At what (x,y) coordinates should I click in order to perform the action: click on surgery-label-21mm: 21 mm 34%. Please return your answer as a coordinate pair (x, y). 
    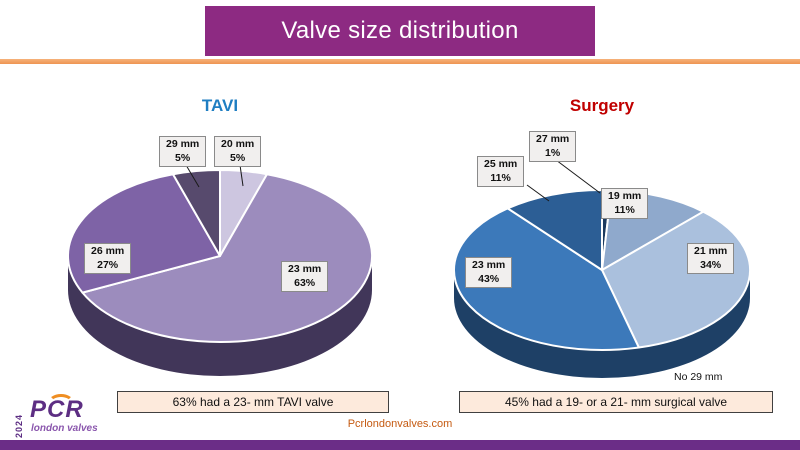
    Looking at the image, I should click on (711, 259).